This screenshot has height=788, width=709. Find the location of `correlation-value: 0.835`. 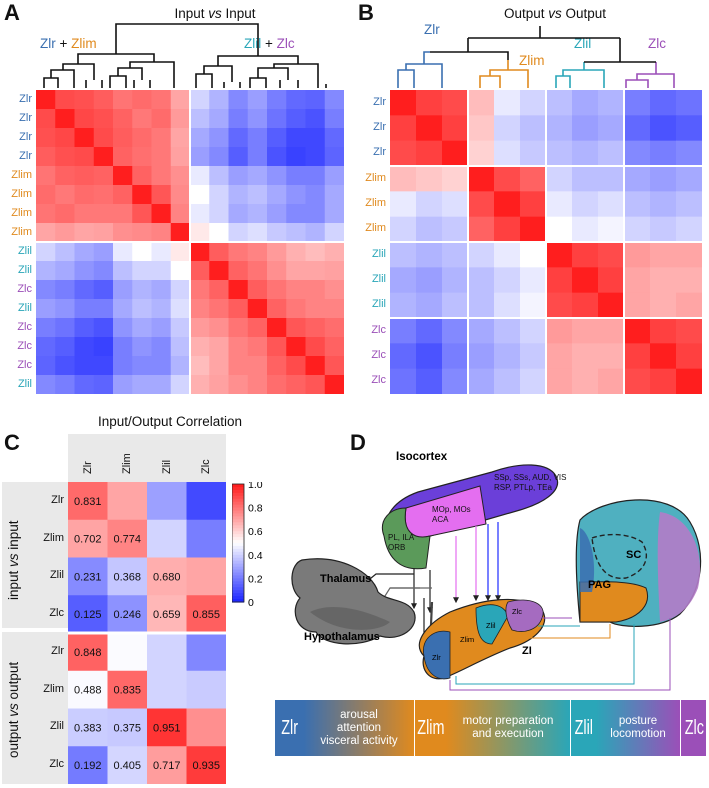

correlation-value: 0.835 is located at coordinates (127, 691).